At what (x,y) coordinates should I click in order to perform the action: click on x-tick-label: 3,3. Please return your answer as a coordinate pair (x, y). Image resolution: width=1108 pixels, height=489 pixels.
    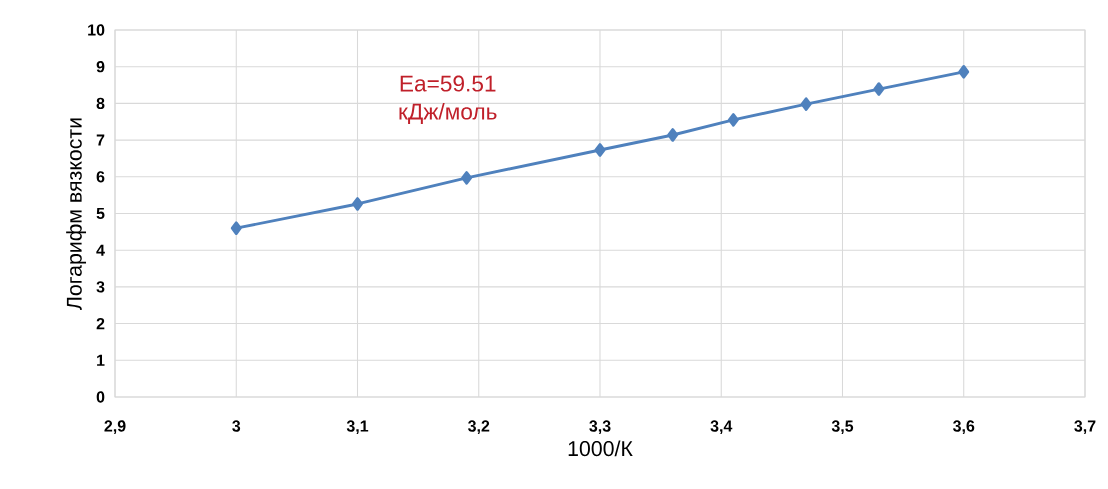
    Looking at the image, I should click on (600, 427).